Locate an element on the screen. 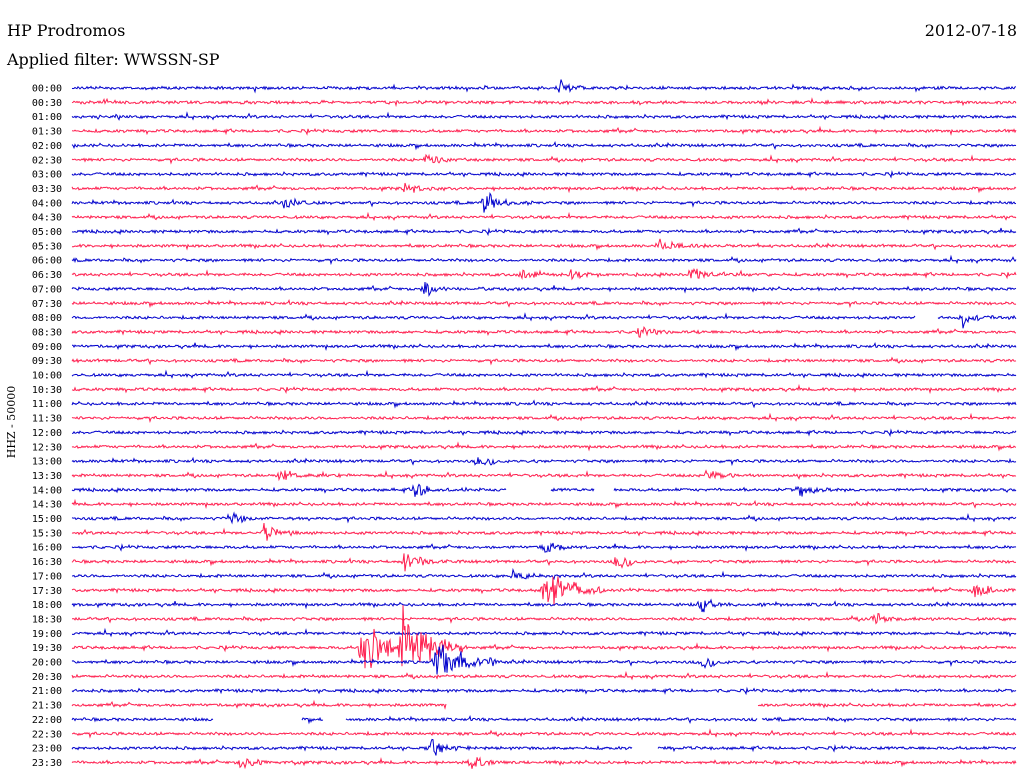  row-label: 09:00 is located at coordinates (47, 347).